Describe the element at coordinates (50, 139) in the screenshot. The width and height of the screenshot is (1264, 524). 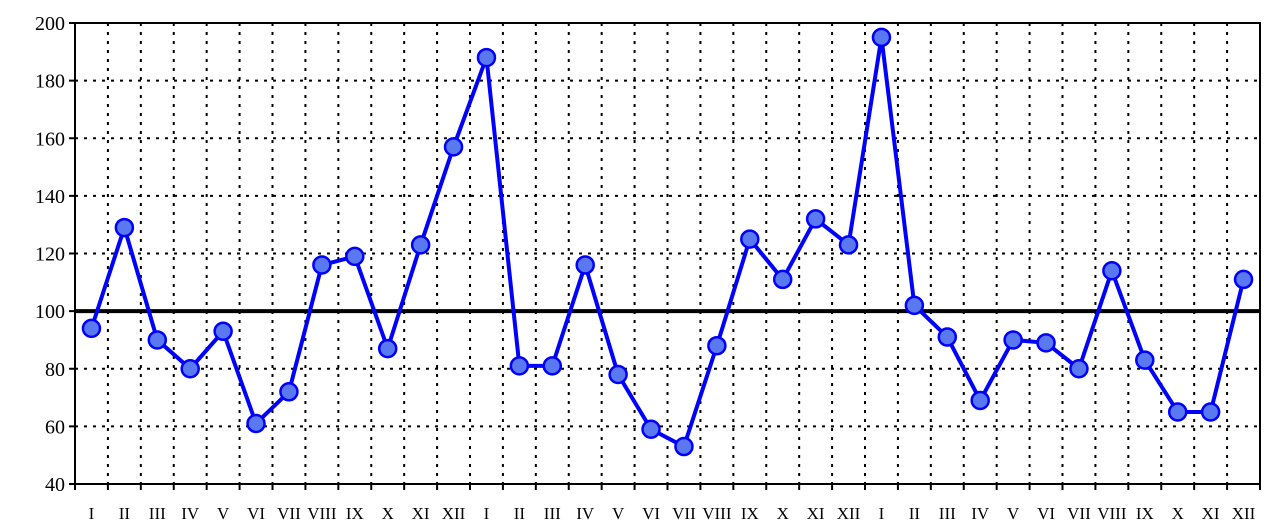
I see `y-tick-label: 160` at that location.